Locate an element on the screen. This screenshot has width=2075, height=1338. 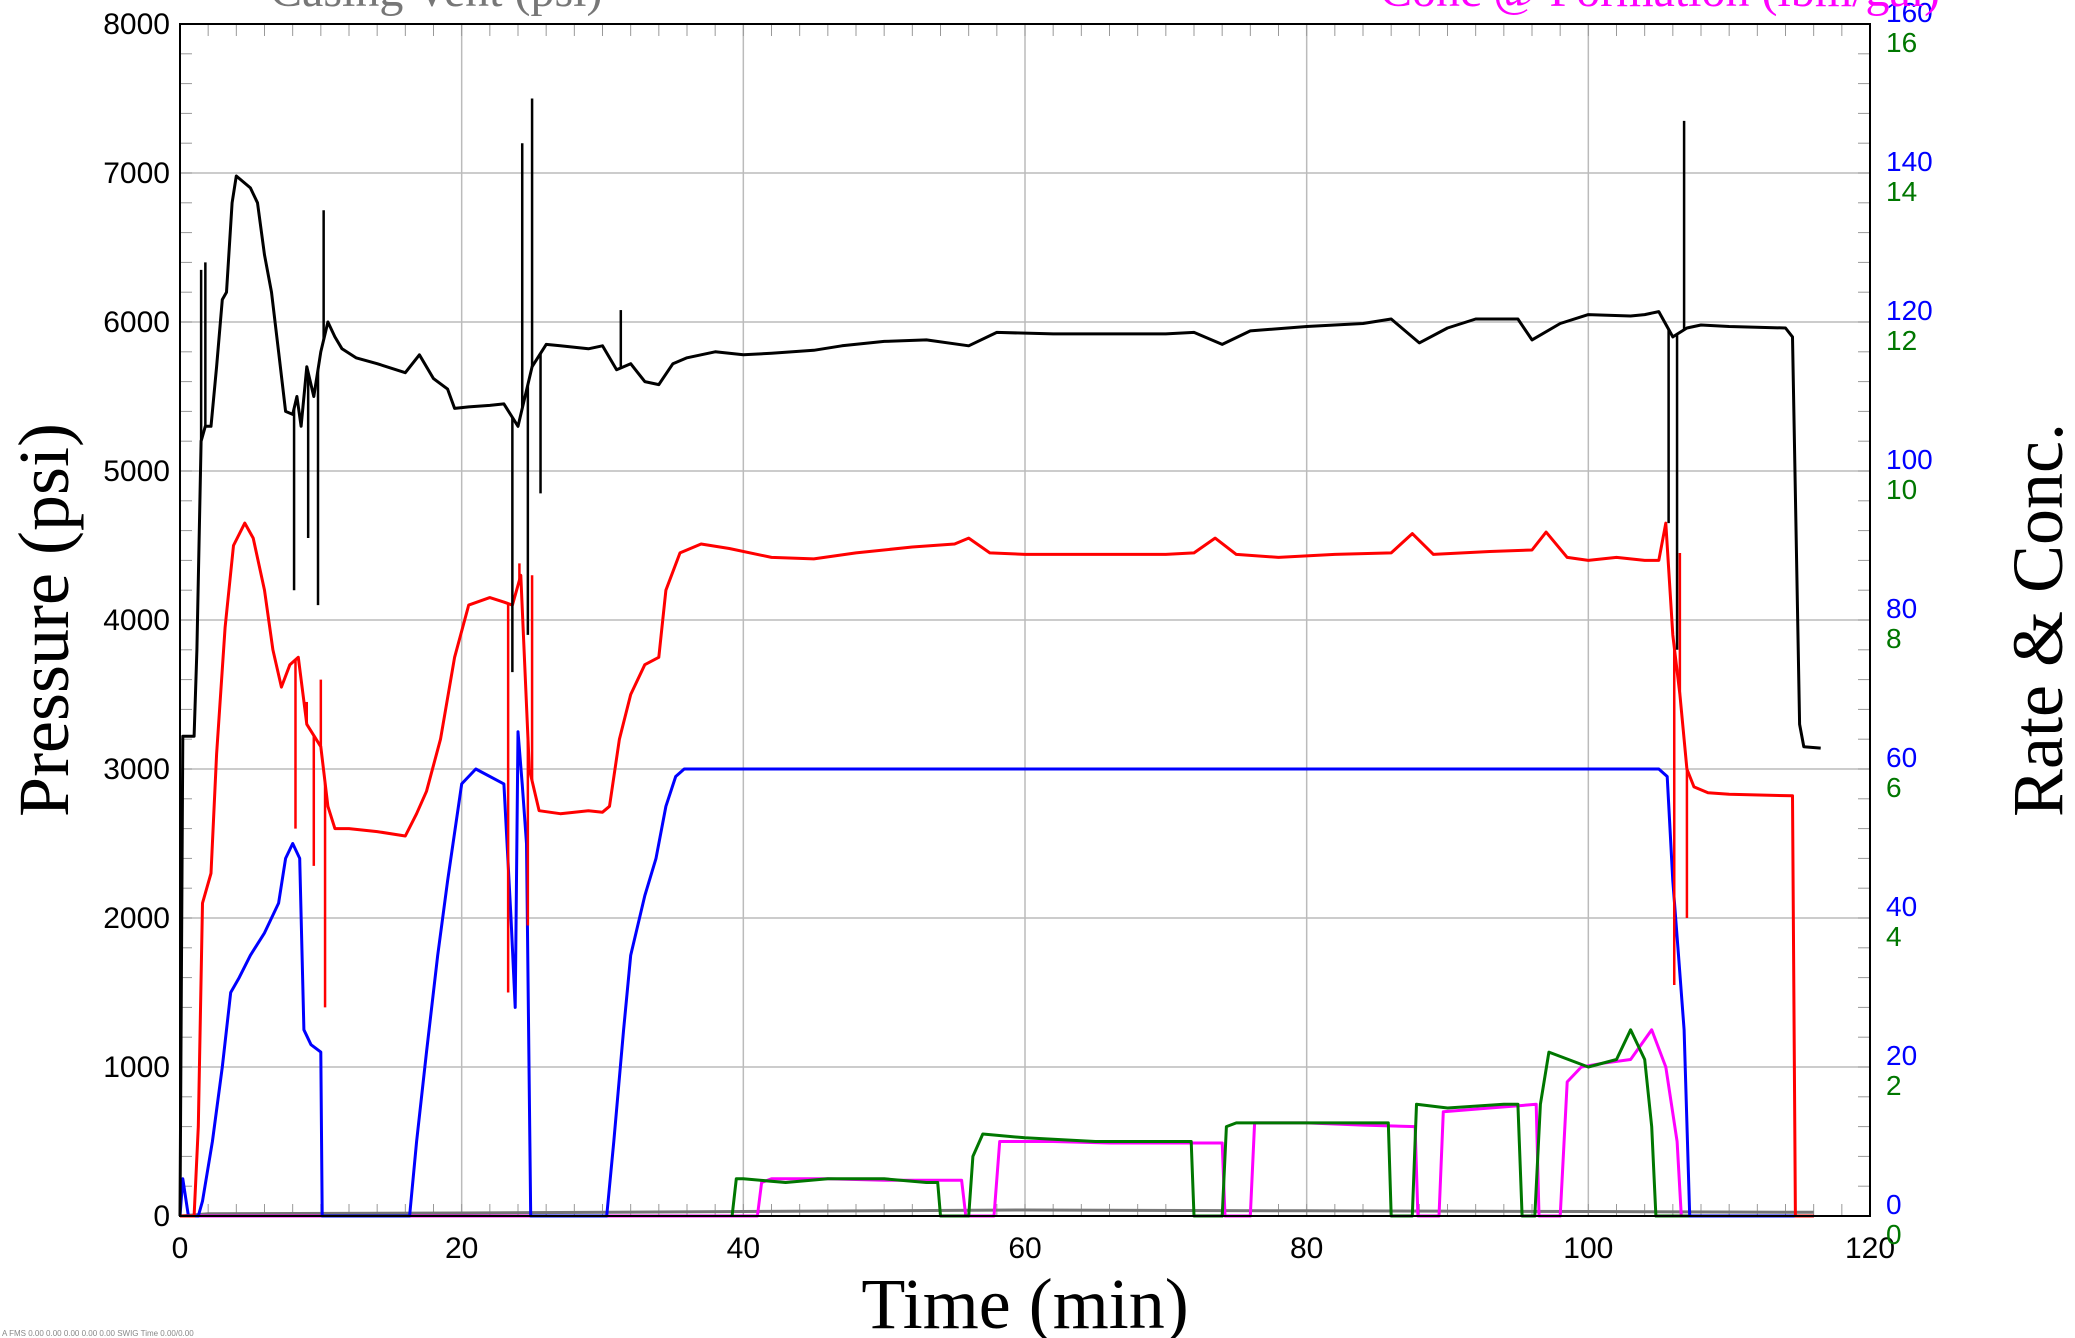
y-tick-label-rate: 100 is located at coordinates (1909, 459).